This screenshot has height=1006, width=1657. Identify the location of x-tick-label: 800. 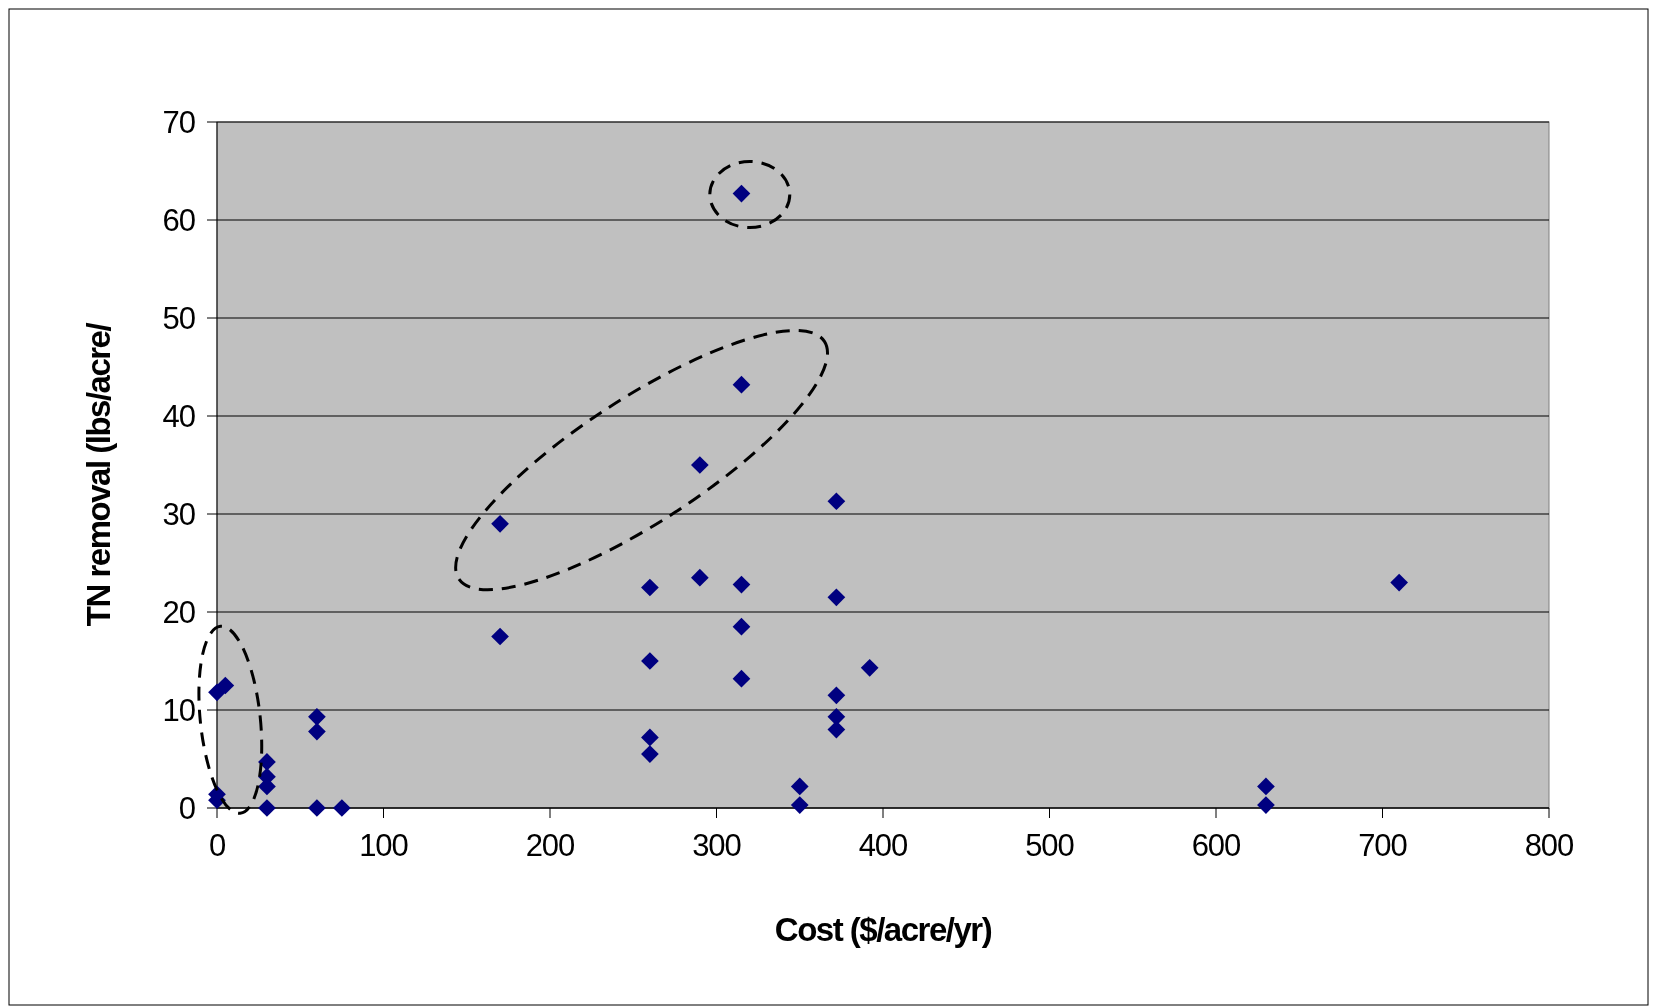
(1549, 845).